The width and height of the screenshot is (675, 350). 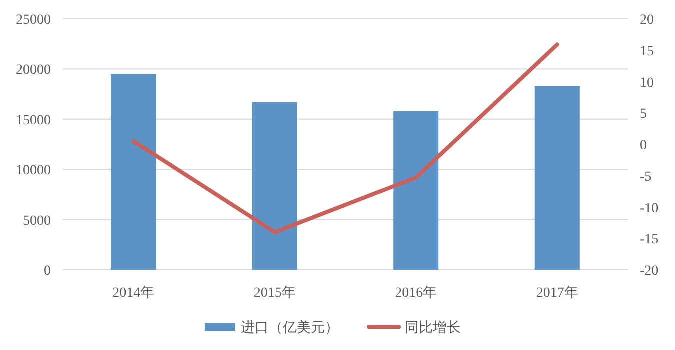 I want to click on y2-tick-label: -15, so click(x=649, y=240).